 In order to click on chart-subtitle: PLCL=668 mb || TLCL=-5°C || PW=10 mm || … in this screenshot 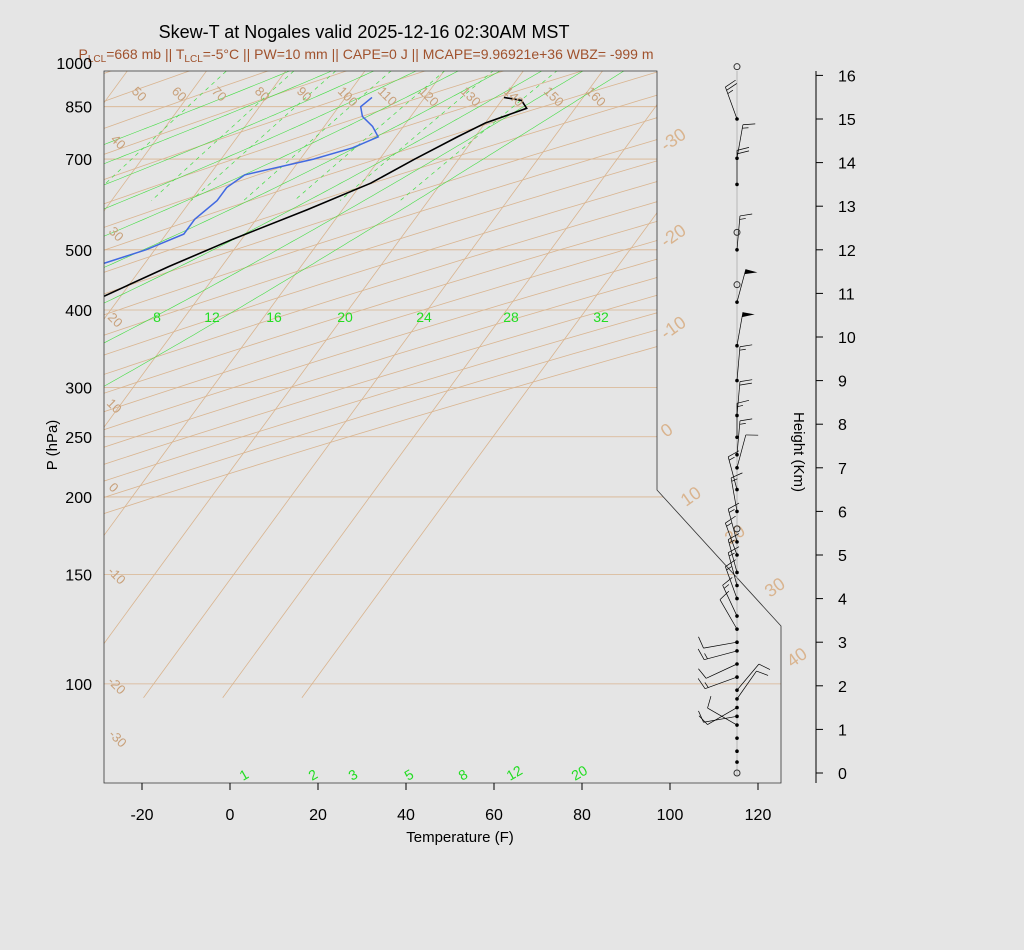, I will do `click(365, 55)`.